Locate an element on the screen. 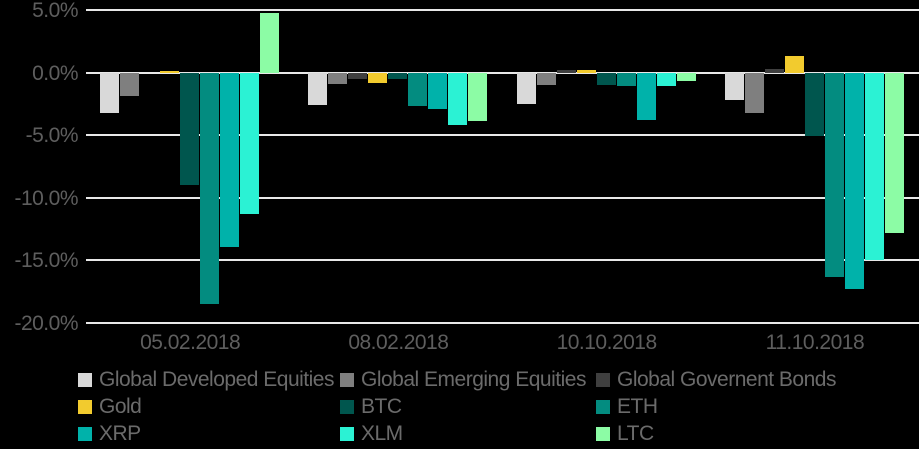  legend-item-btc: BTC is located at coordinates (468, 406).